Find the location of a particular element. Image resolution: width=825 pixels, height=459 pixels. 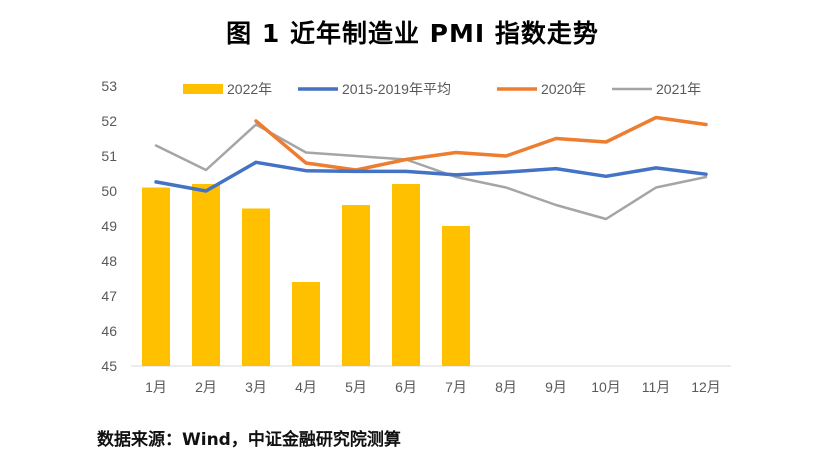

x-tick-label: 6月 is located at coordinates (406, 387).